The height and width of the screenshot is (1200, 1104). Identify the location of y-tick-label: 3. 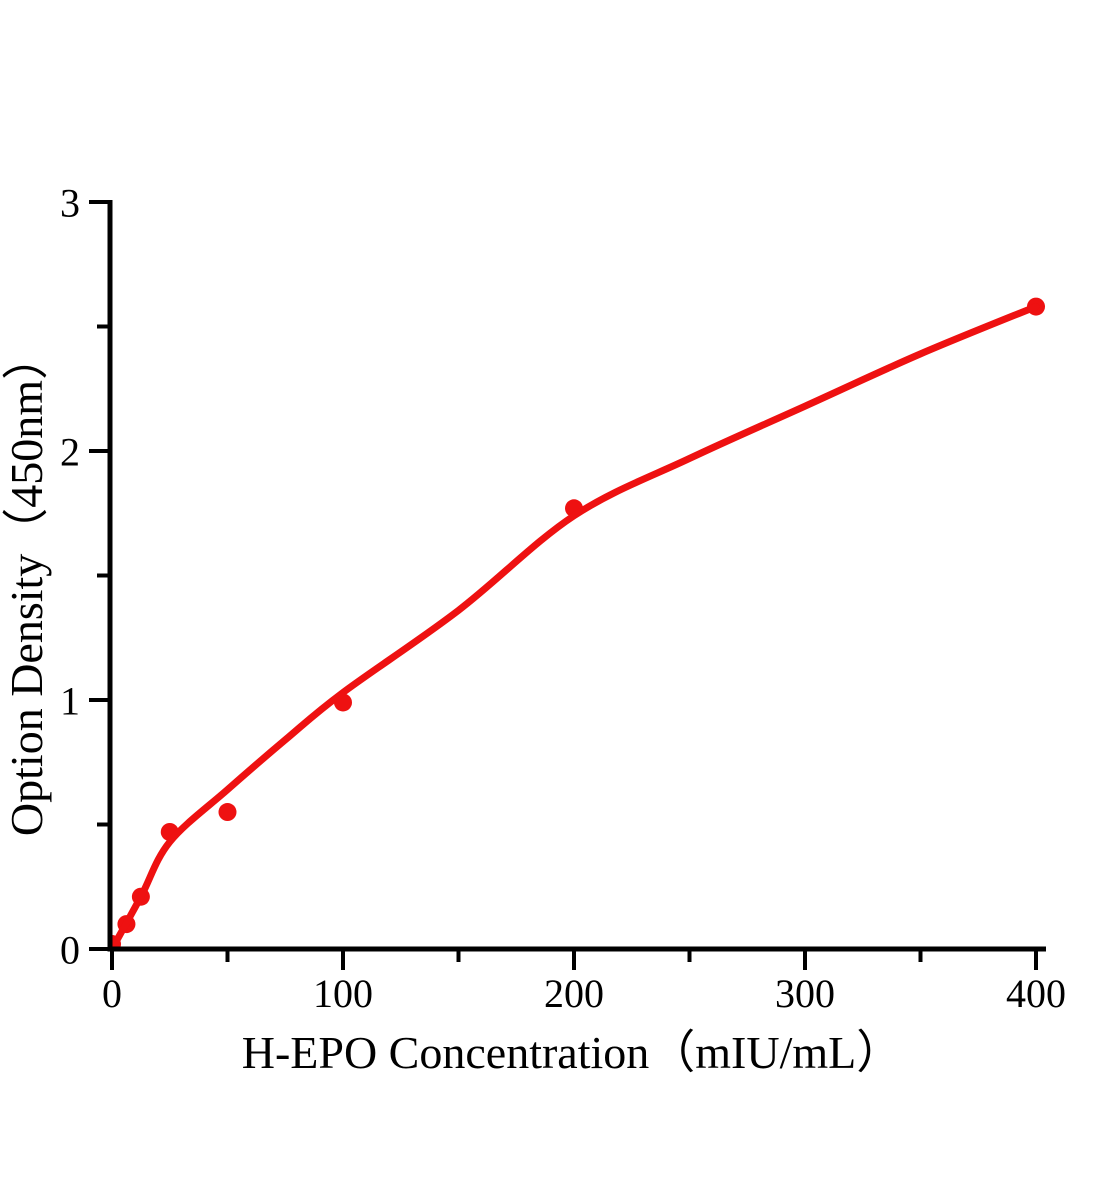
(70, 202).